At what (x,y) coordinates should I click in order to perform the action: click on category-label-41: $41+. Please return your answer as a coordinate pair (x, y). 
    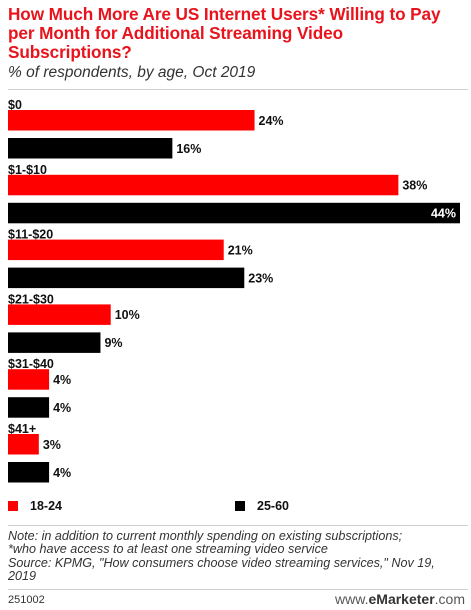
    Looking at the image, I should click on (22, 429).